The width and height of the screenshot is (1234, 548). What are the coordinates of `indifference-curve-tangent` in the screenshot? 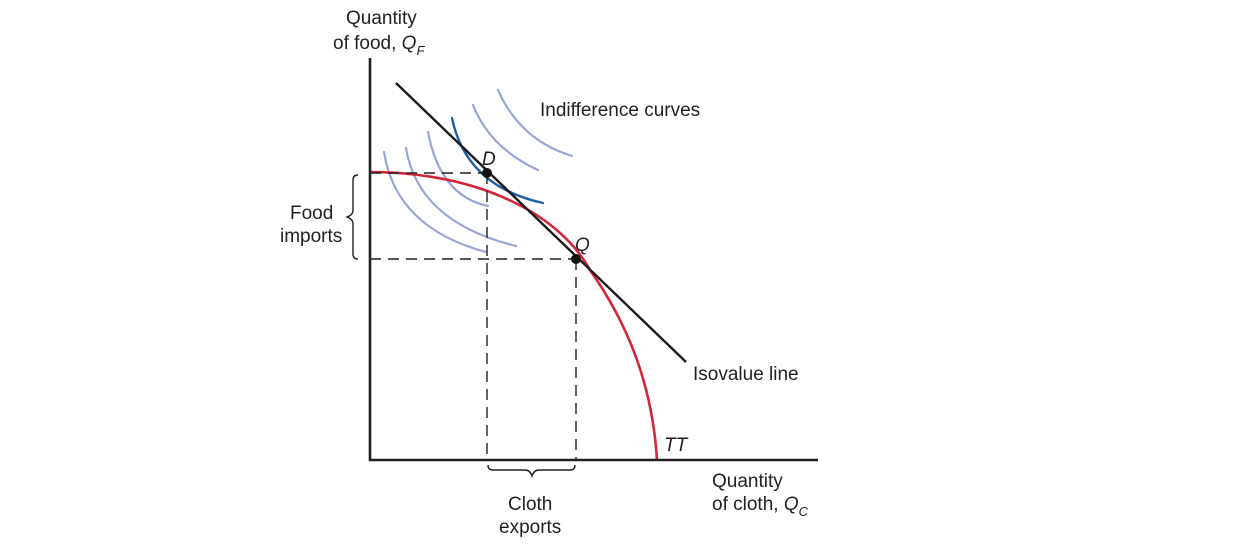 It's located at (497, 160).